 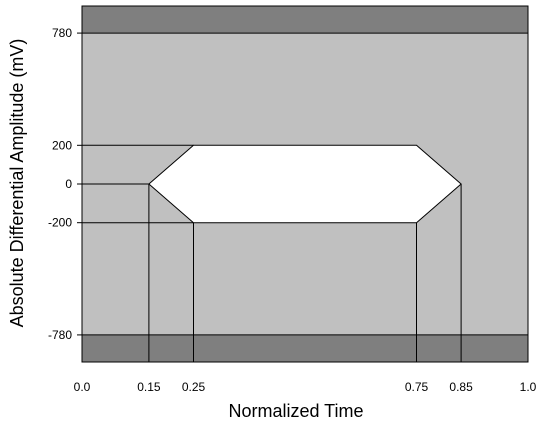 What do you see at coordinates (62, 33) in the screenshot?
I see `y-tick-label: 780` at bounding box center [62, 33].